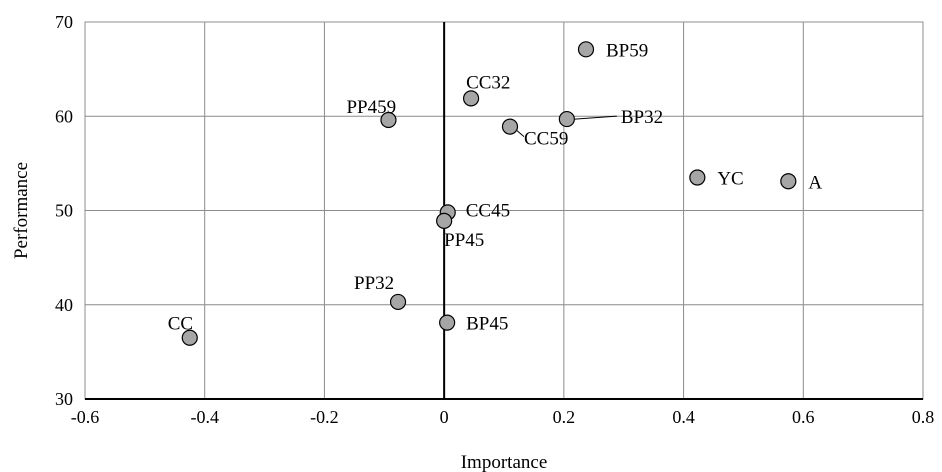  What do you see at coordinates (464, 240) in the screenshot?
I see `data-label: PP45` at bounding box center [464, 240].